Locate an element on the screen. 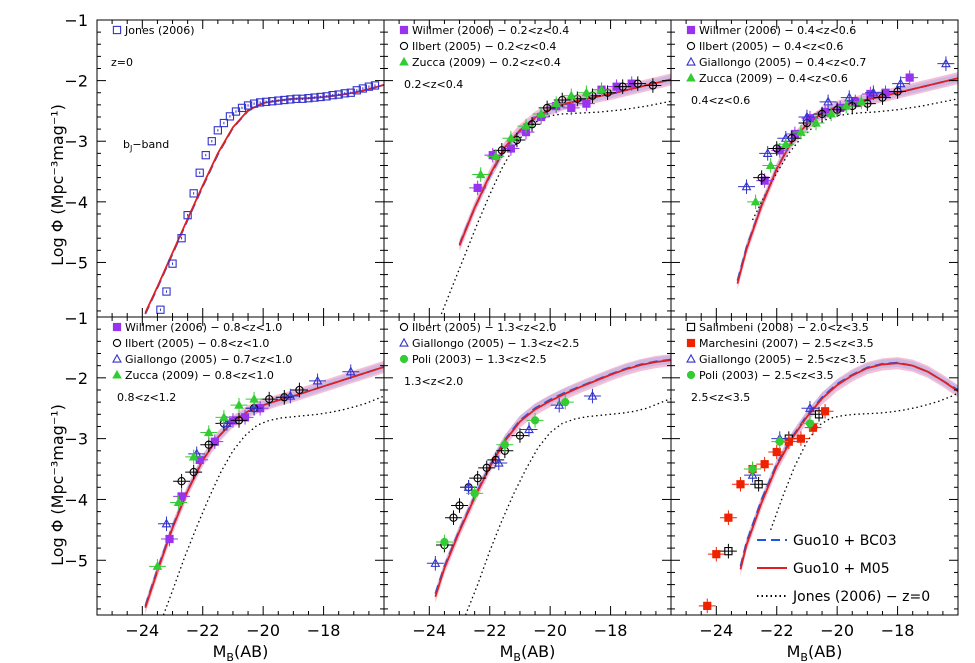 This screenshot has height=663, width=975. x-tick-label: −20 is located at coordinates (550, 630).